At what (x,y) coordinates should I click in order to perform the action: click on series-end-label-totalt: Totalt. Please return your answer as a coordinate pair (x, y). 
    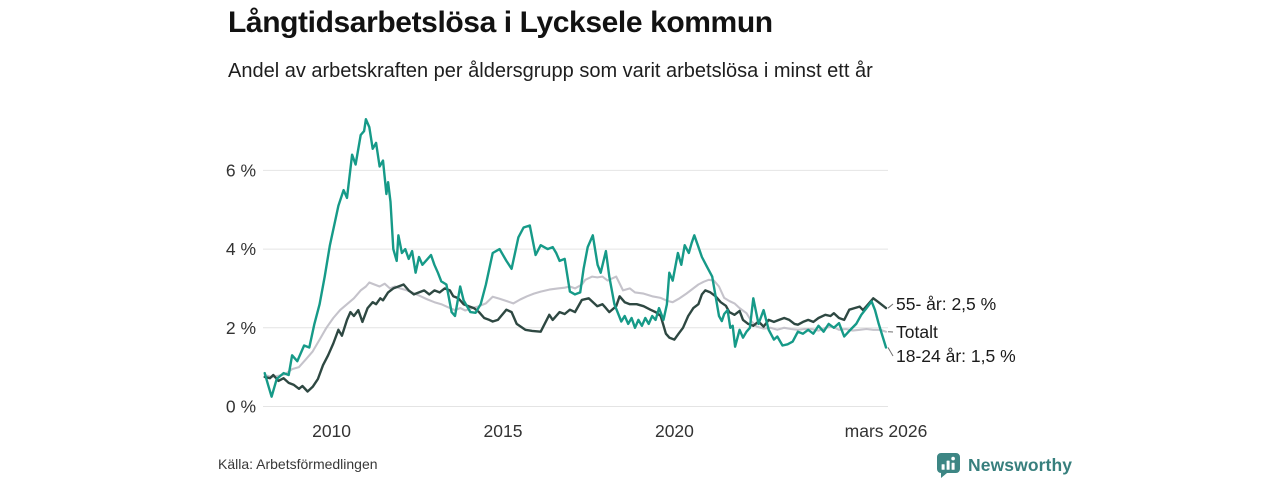
    Looking at the image, I should click on (917, 332).